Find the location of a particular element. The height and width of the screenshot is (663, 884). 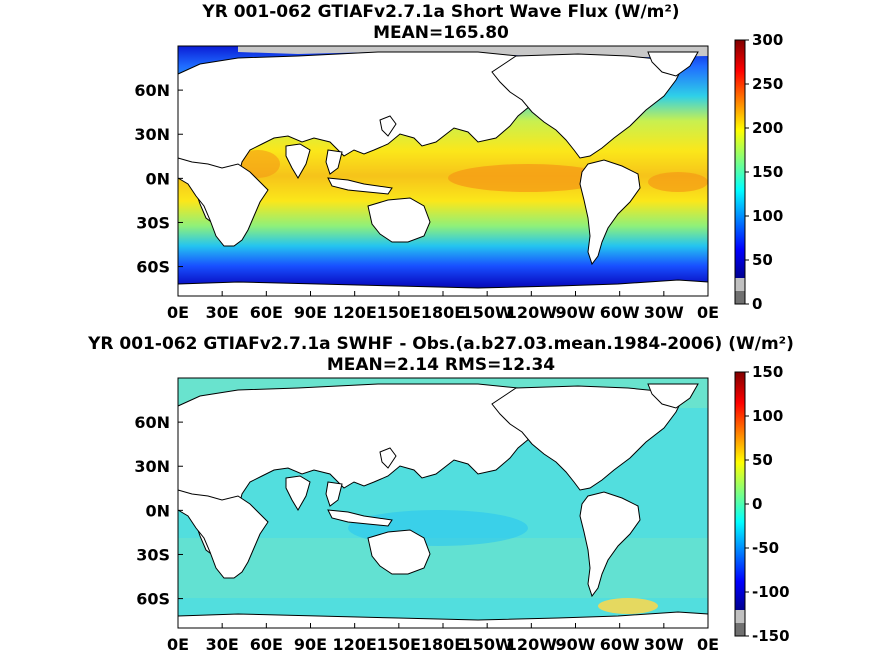

bottom-x-tick-label: 150E is located at coordinates (399, 644).